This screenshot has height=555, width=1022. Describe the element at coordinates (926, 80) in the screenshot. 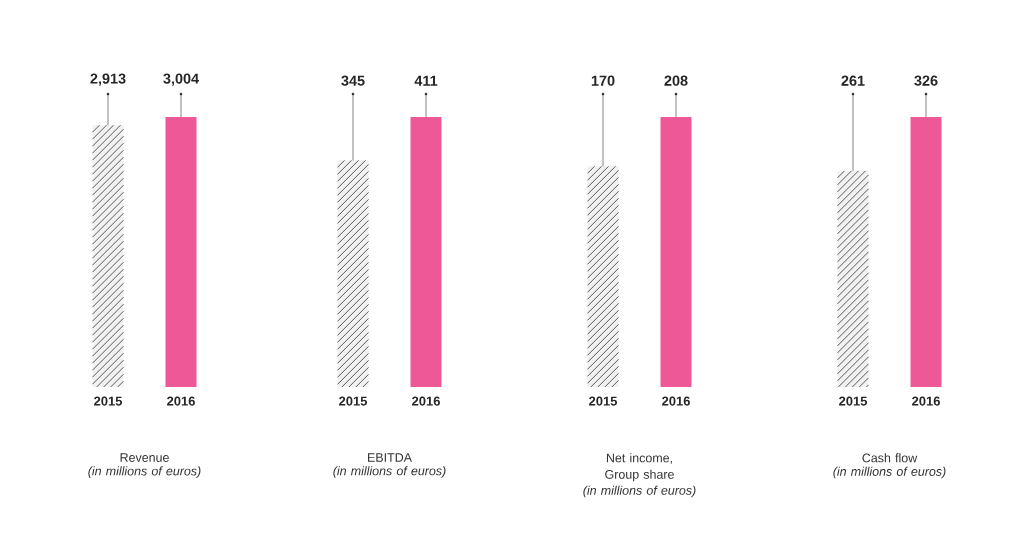

I see `data-label: 326` at that location.